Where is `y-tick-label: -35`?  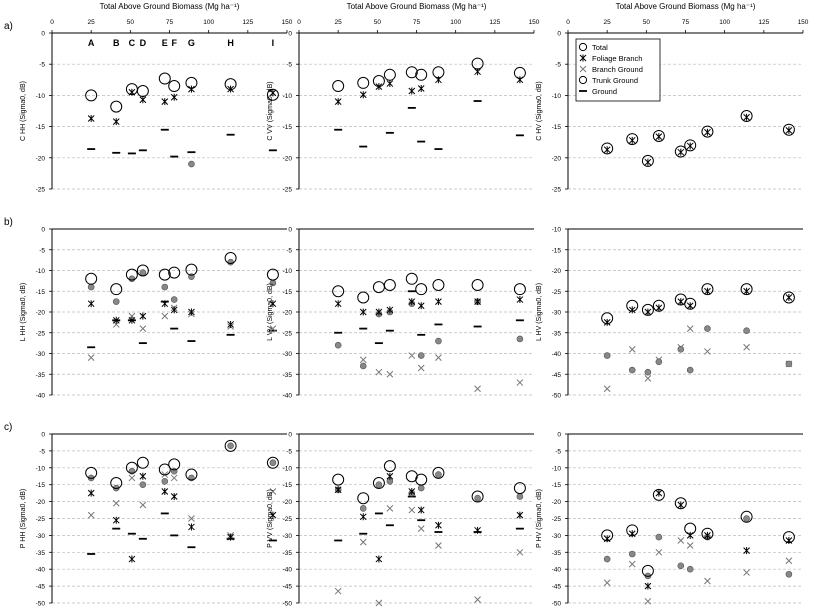
y-tick-label: -35 is located at coordinates (557, 553).